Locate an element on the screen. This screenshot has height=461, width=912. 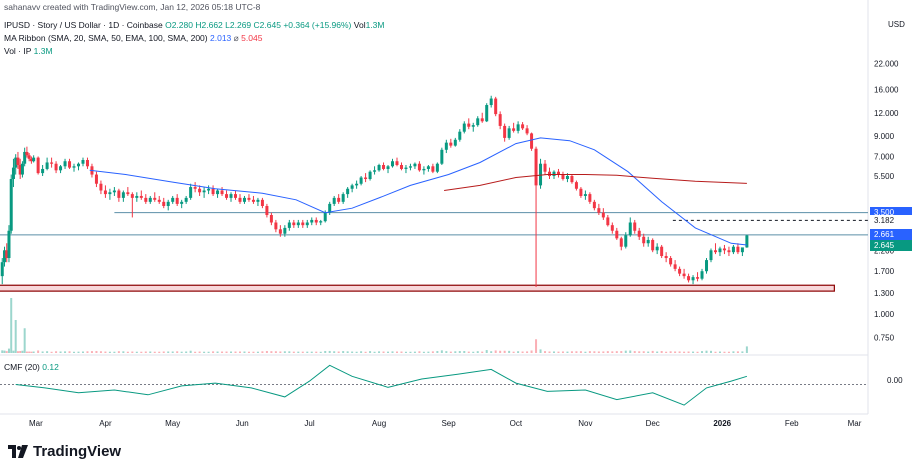
ema100-line is located at coordinates (595, 182).